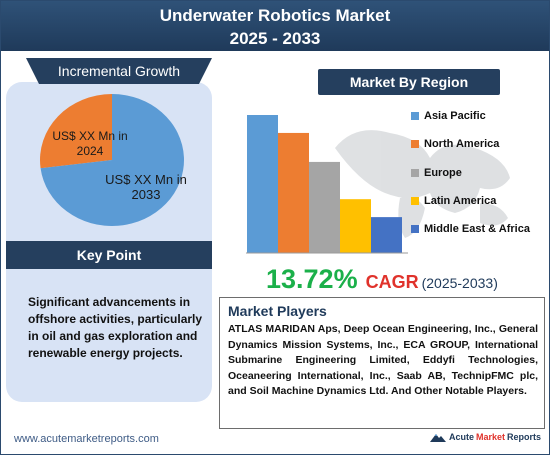  I want to click on bar-north-america, so click(293, 192).